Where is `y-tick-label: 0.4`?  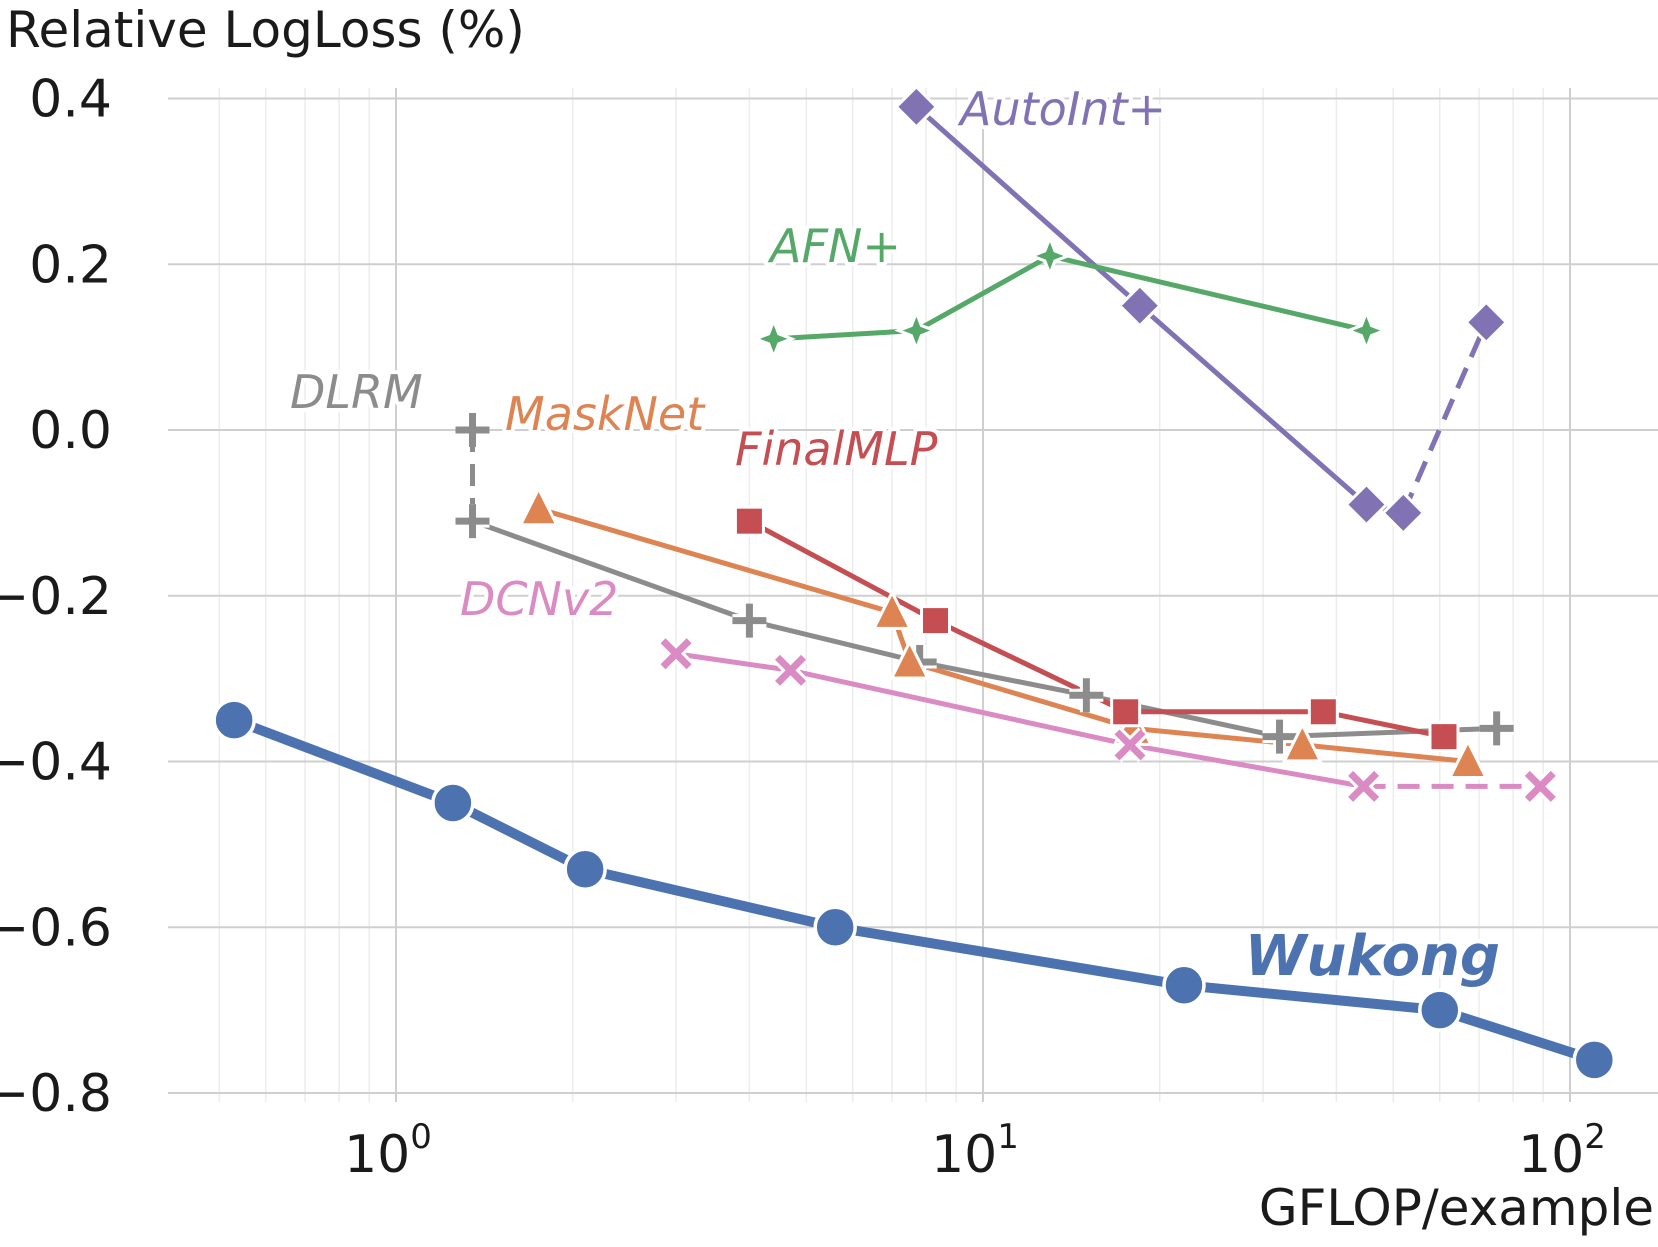 y-tick-label: 0.4 is located at coordinates (70, 100).